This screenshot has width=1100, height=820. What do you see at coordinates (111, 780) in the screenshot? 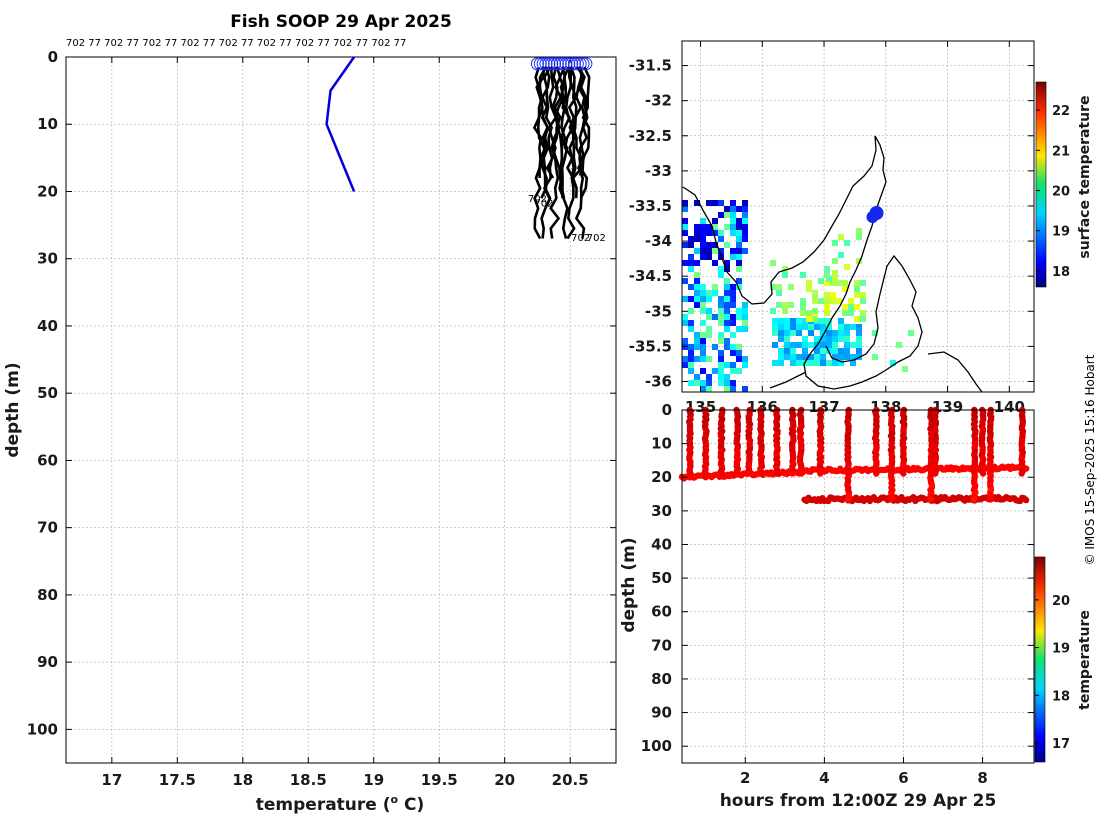
I see `profile-x-tick-label: 17` at bounding box center [111, 780].